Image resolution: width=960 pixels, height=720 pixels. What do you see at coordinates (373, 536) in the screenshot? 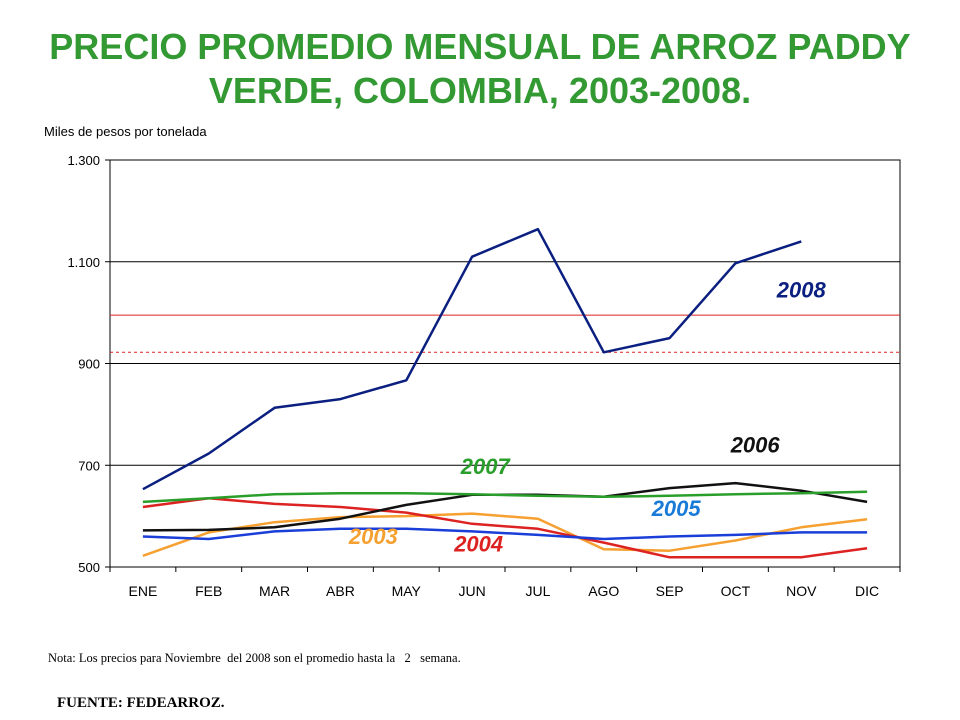
I see `series-label-2003: 2003` at bounding box center [373, 536].